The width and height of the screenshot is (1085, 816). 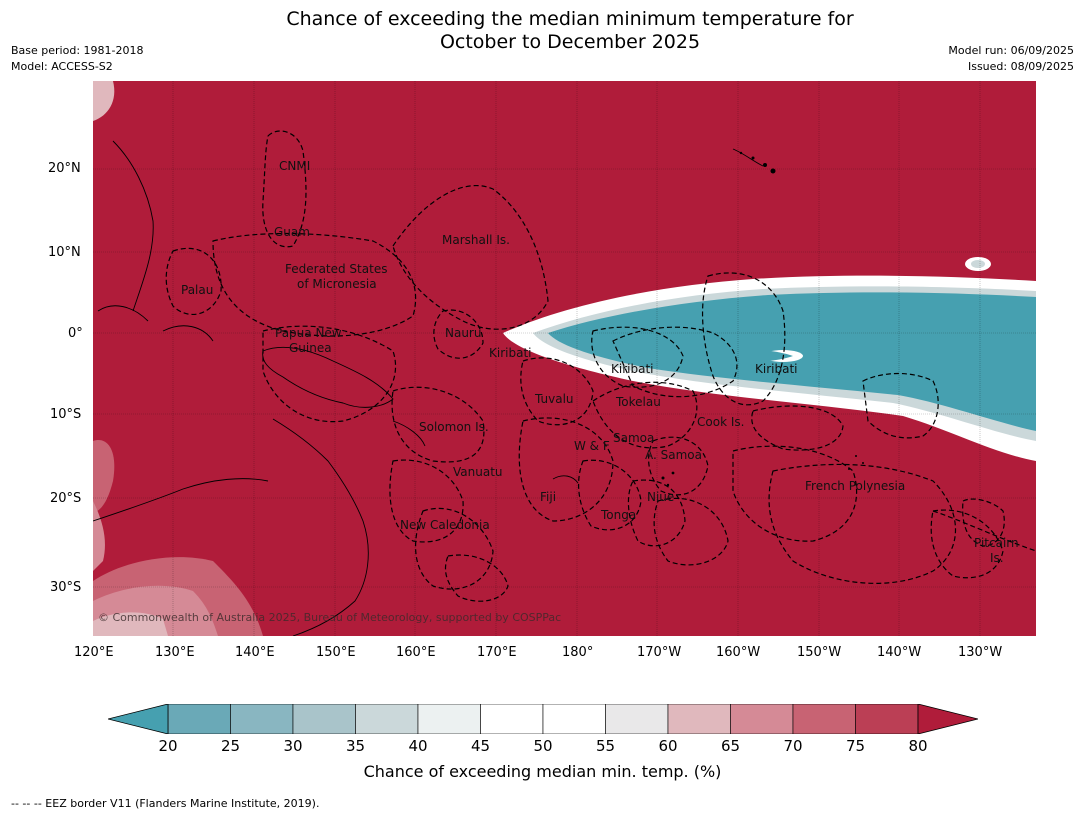 I want to click on label-american-samoa: A. Samoa, so click(x=673, y=455).